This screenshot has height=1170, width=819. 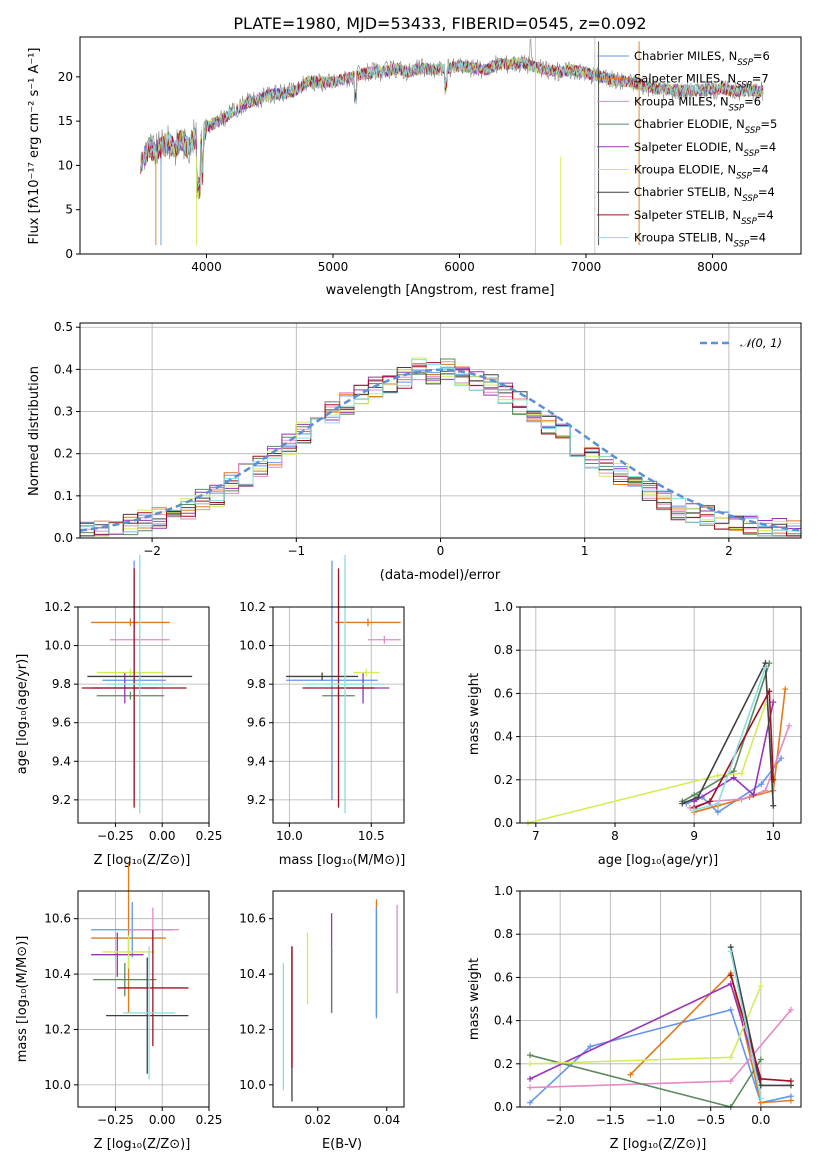 I want to click on age-vs-mass-marks, so click(x=343, y=684).